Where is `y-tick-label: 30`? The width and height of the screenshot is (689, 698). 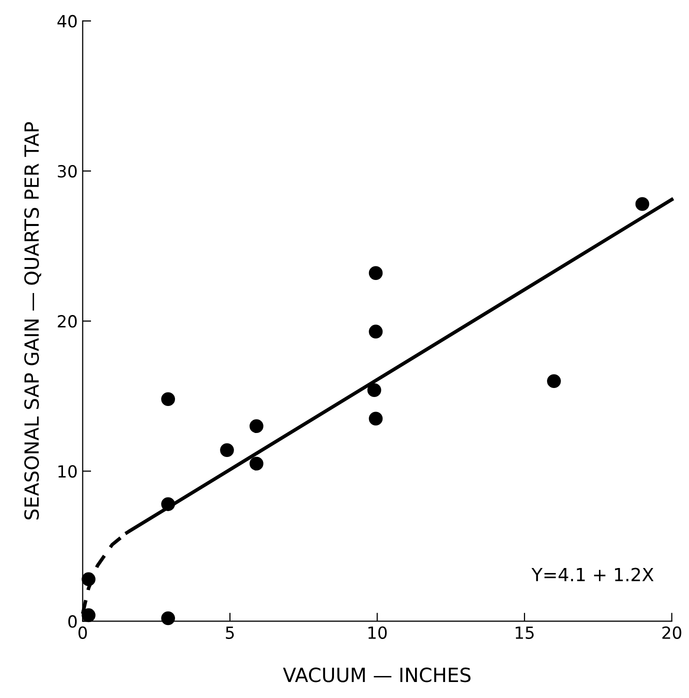 y-tick-label: 30 is located at coordinates (67, 171).